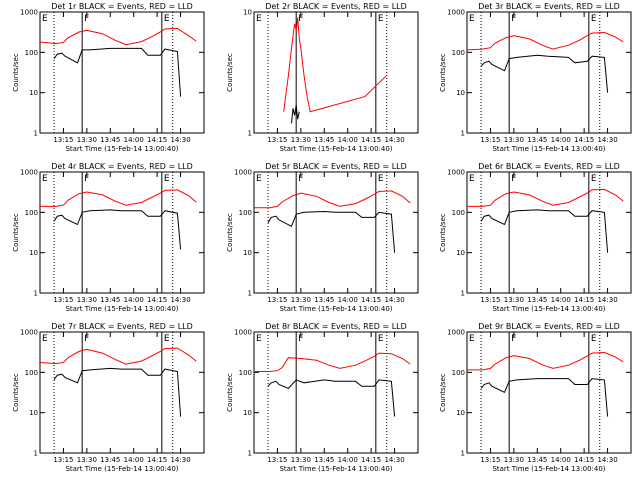  What do you see at coordinates (549, 326) in the screenshot?
I see `chart-title: Det 9r BLACK = Events, RED = LLD` at bounding box center [549, 326].